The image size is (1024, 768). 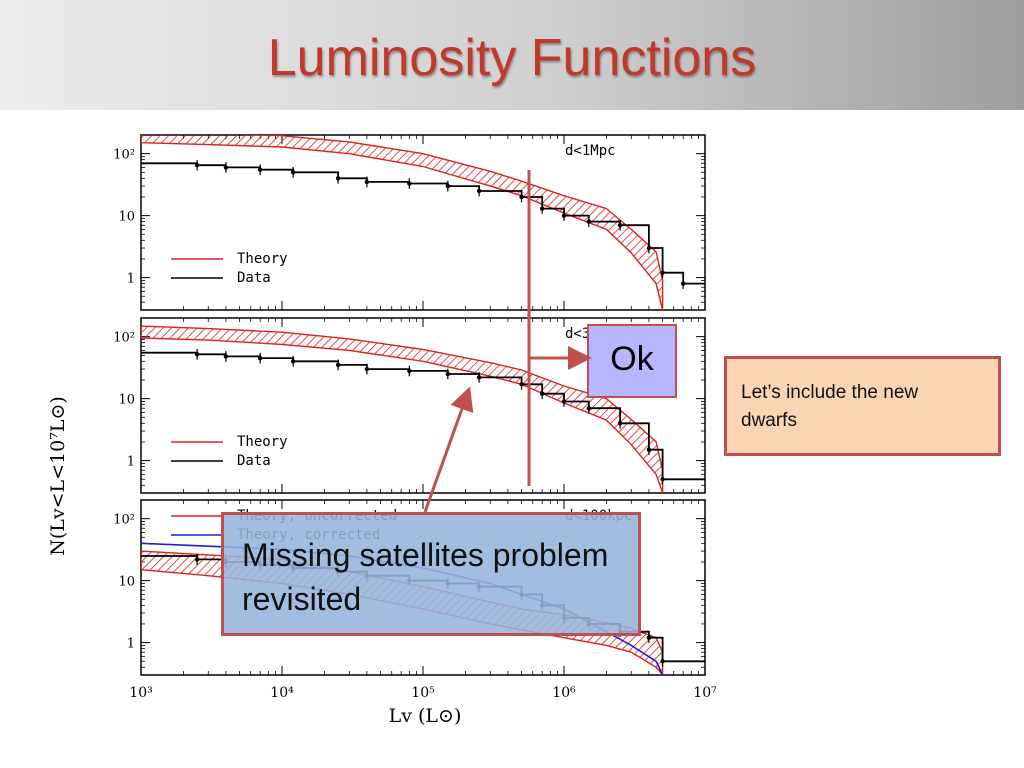 What do you see at coordinates (448, 449) in the screenshot?
I see `missing-satellites-arrow` at bounding box center [448, 449].